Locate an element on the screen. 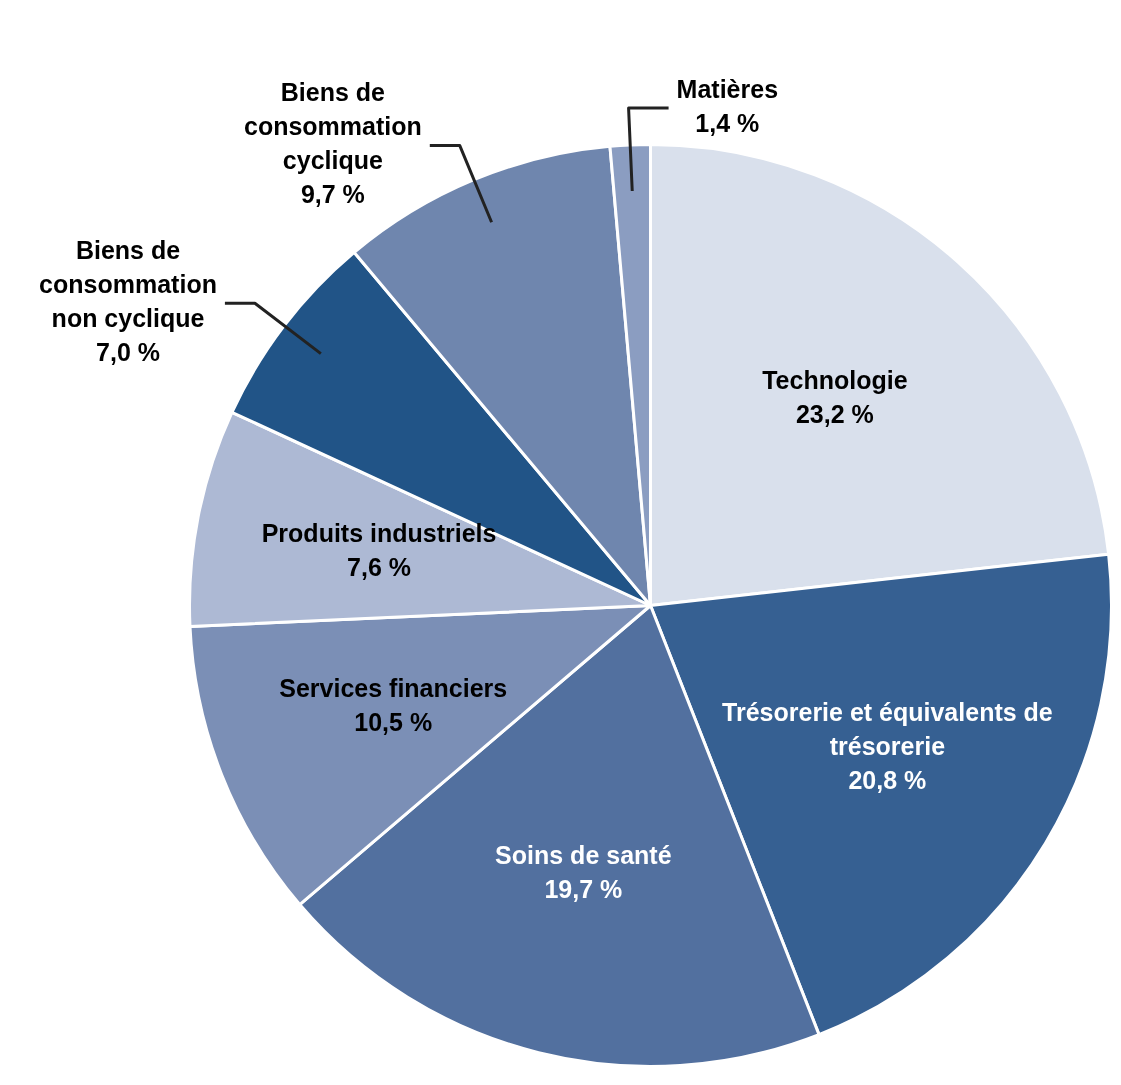  data-label: 9,7 % is located at coordinates (332, 194).